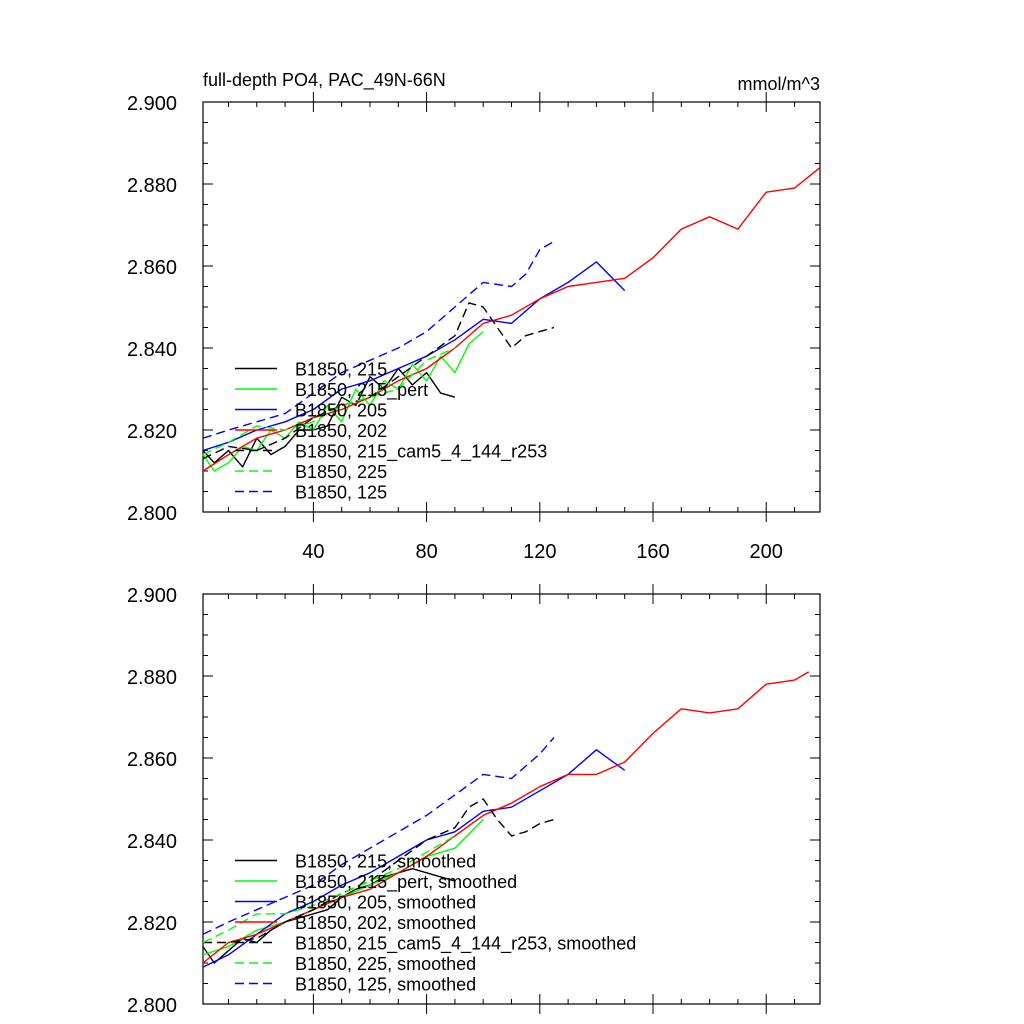  What do you see at coordinates (385, 964) in the screenshot?
I see `legend-label: B1850, 225, smoothed` at bounding box center [385, 964].